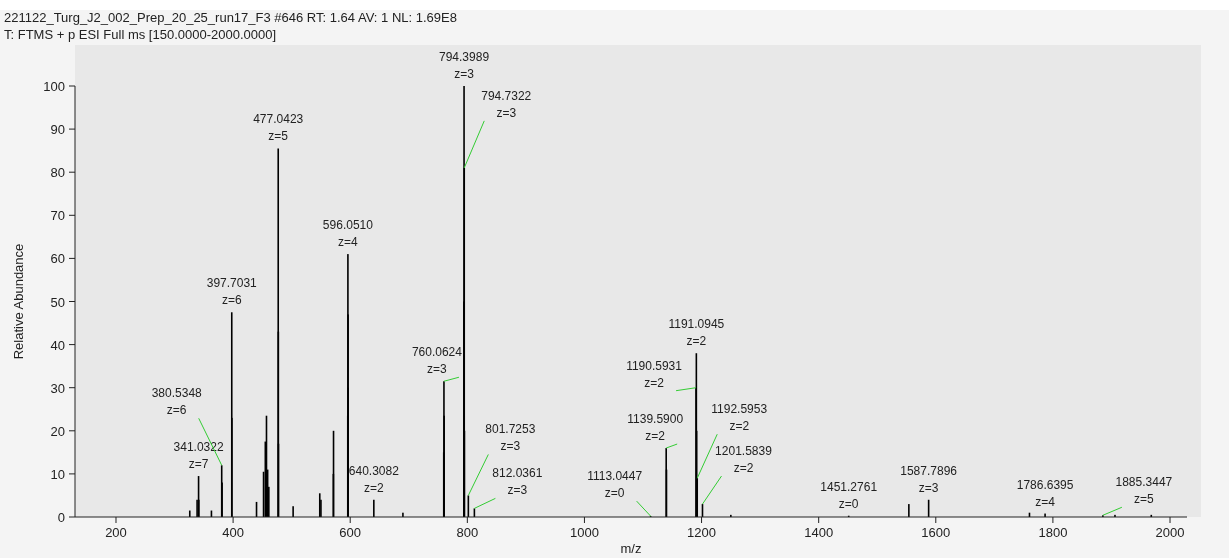 The image size is (1229, 558). Describe the element at coordinates (1053, 532) in the screenshot. I see `x-tick-label: 1800` at that location.